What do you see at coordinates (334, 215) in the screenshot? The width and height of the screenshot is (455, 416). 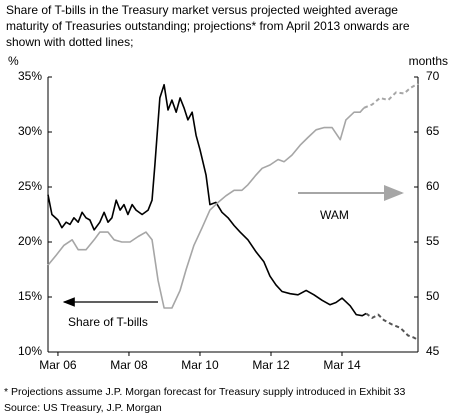 I see `series-label: WAM` at bounding box center [334, 215].